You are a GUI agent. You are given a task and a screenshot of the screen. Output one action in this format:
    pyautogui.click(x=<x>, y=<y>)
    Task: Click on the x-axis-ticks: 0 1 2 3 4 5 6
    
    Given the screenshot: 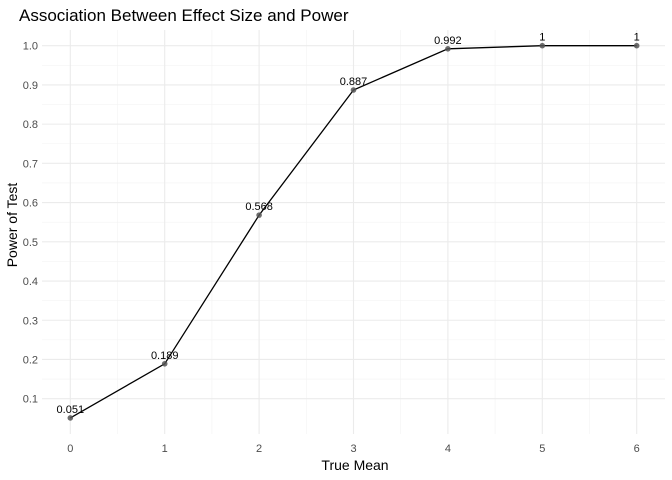 What is the action you would take?
    pyautogui.click(x=353, y=449)
    